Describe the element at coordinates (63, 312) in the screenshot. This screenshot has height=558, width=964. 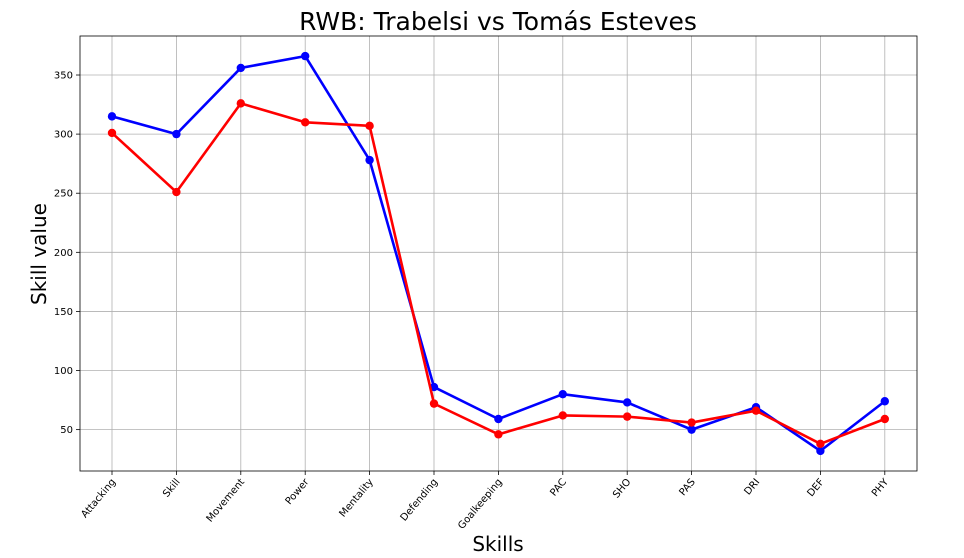
I see `y-tick-label: 150` at that location.